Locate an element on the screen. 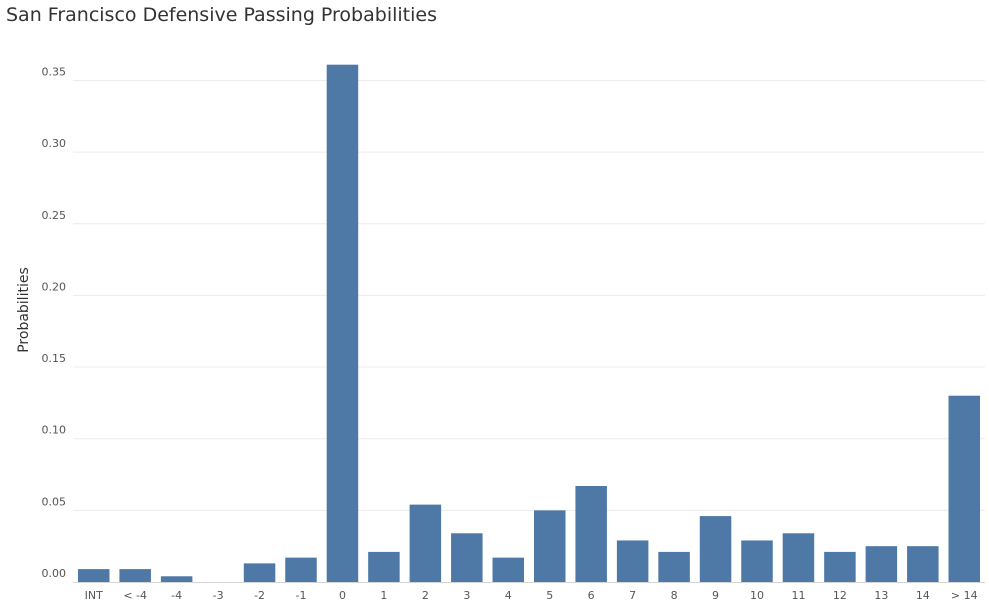 This screenshot has width=989, height=604. x-tick-label: 14 is located at coordinates (923, 595).